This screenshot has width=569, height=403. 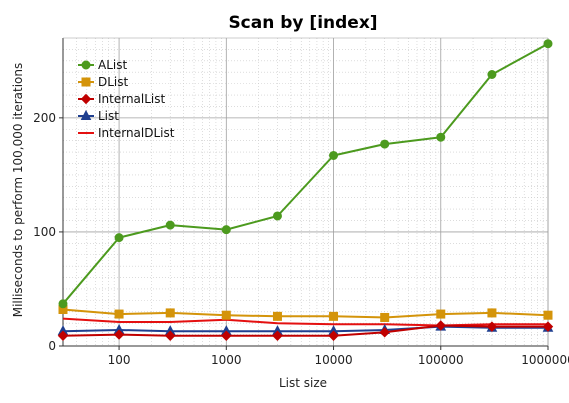 I want to click on legend-label-list: List, so click(x=108, y=116).